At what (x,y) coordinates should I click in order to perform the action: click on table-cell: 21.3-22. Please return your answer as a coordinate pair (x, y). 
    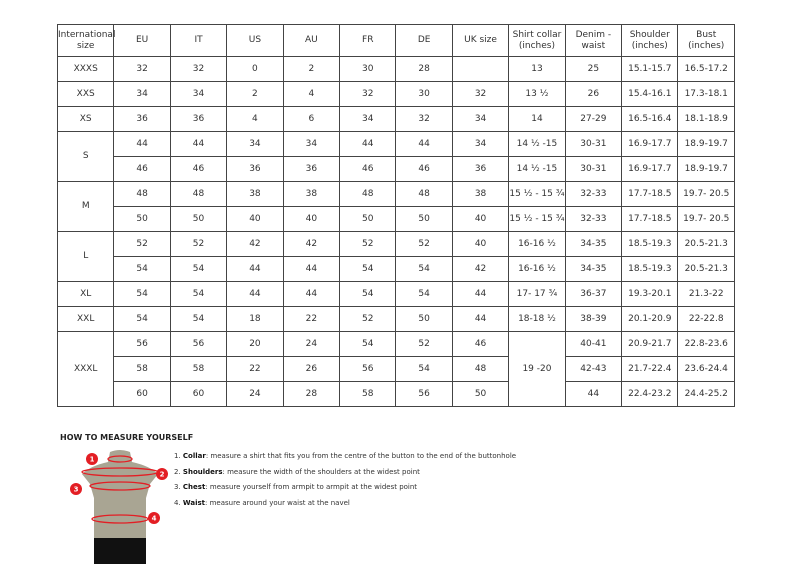
    Looking at the image, I should click on (706, 294).